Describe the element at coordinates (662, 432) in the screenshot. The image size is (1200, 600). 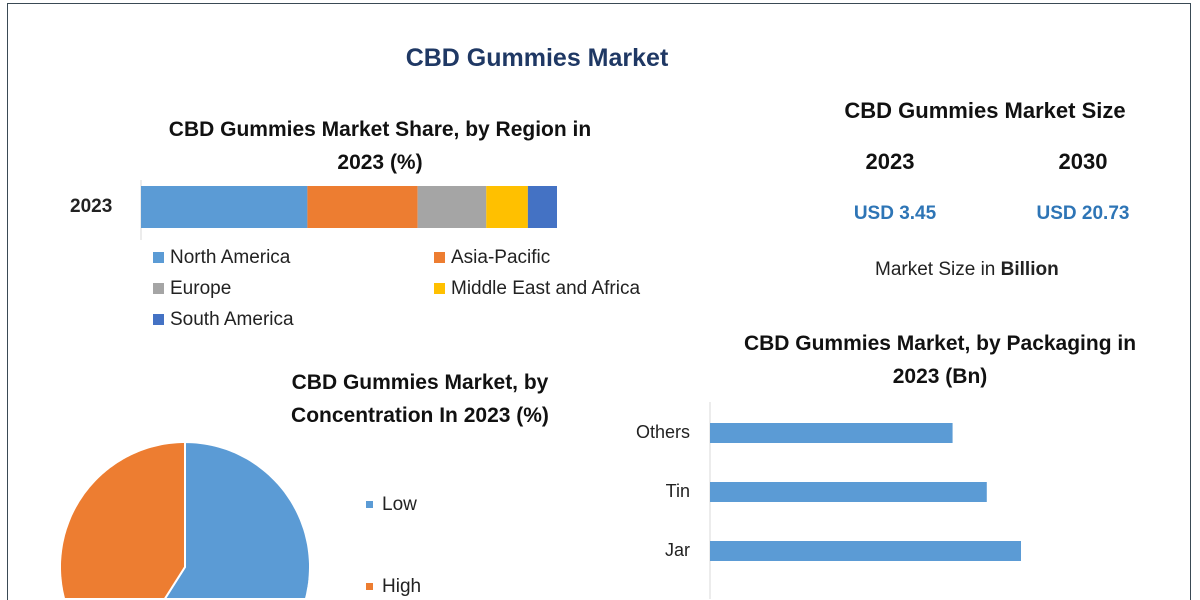
I see `packaging-category-label: Others` at that location.